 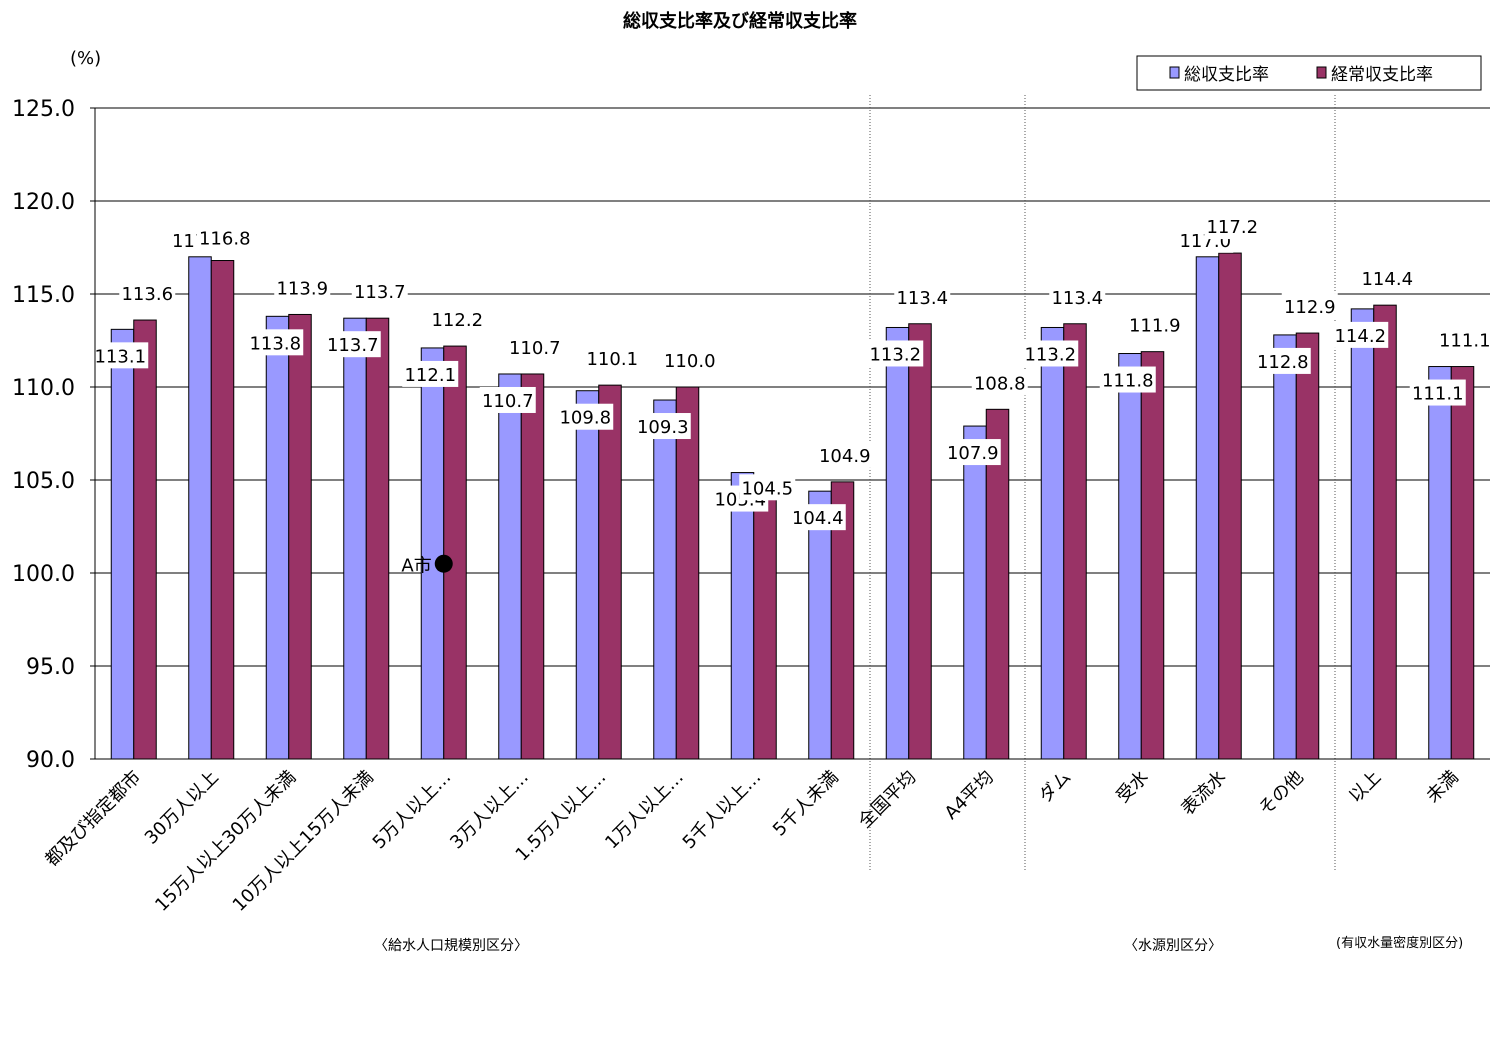 I want to click on data-label-ordinary: 113.7, so click(x=380, y=292).